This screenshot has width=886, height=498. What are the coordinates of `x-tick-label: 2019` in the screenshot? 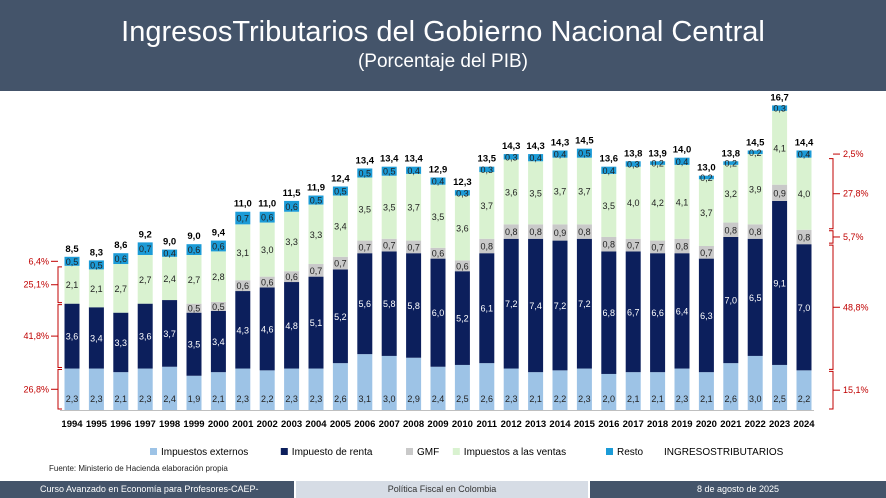 It's located at (681, 424).